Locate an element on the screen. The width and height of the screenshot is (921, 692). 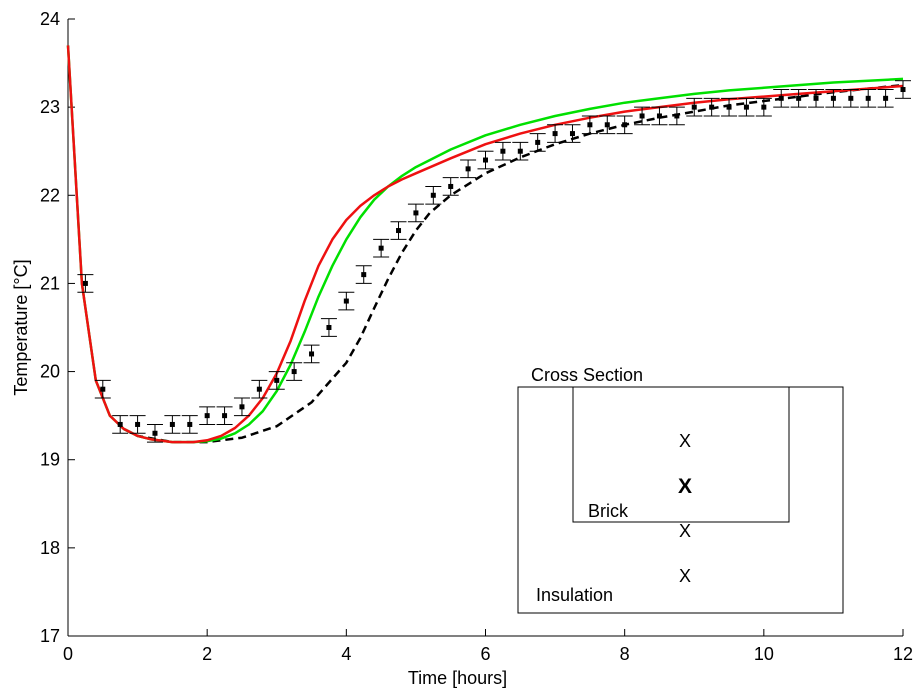
inset-brick-label: Brick is located at coordinates (608, 511).